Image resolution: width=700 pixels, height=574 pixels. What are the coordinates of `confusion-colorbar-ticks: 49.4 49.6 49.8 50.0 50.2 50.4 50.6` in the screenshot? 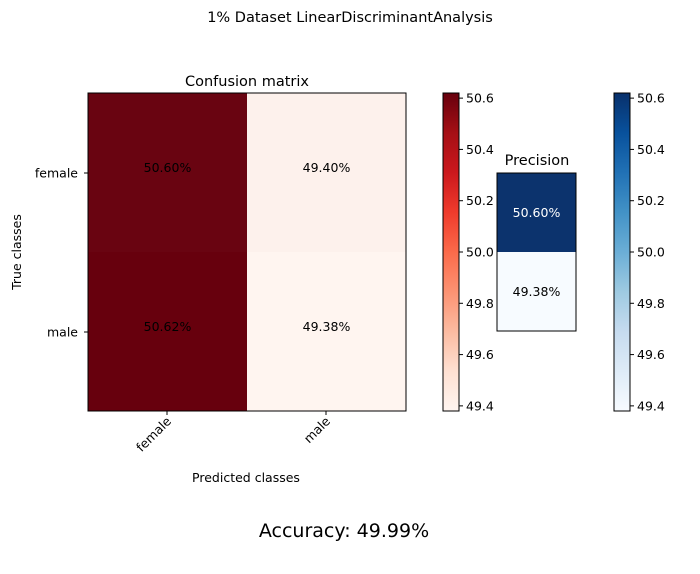 It's located at (476, 252).